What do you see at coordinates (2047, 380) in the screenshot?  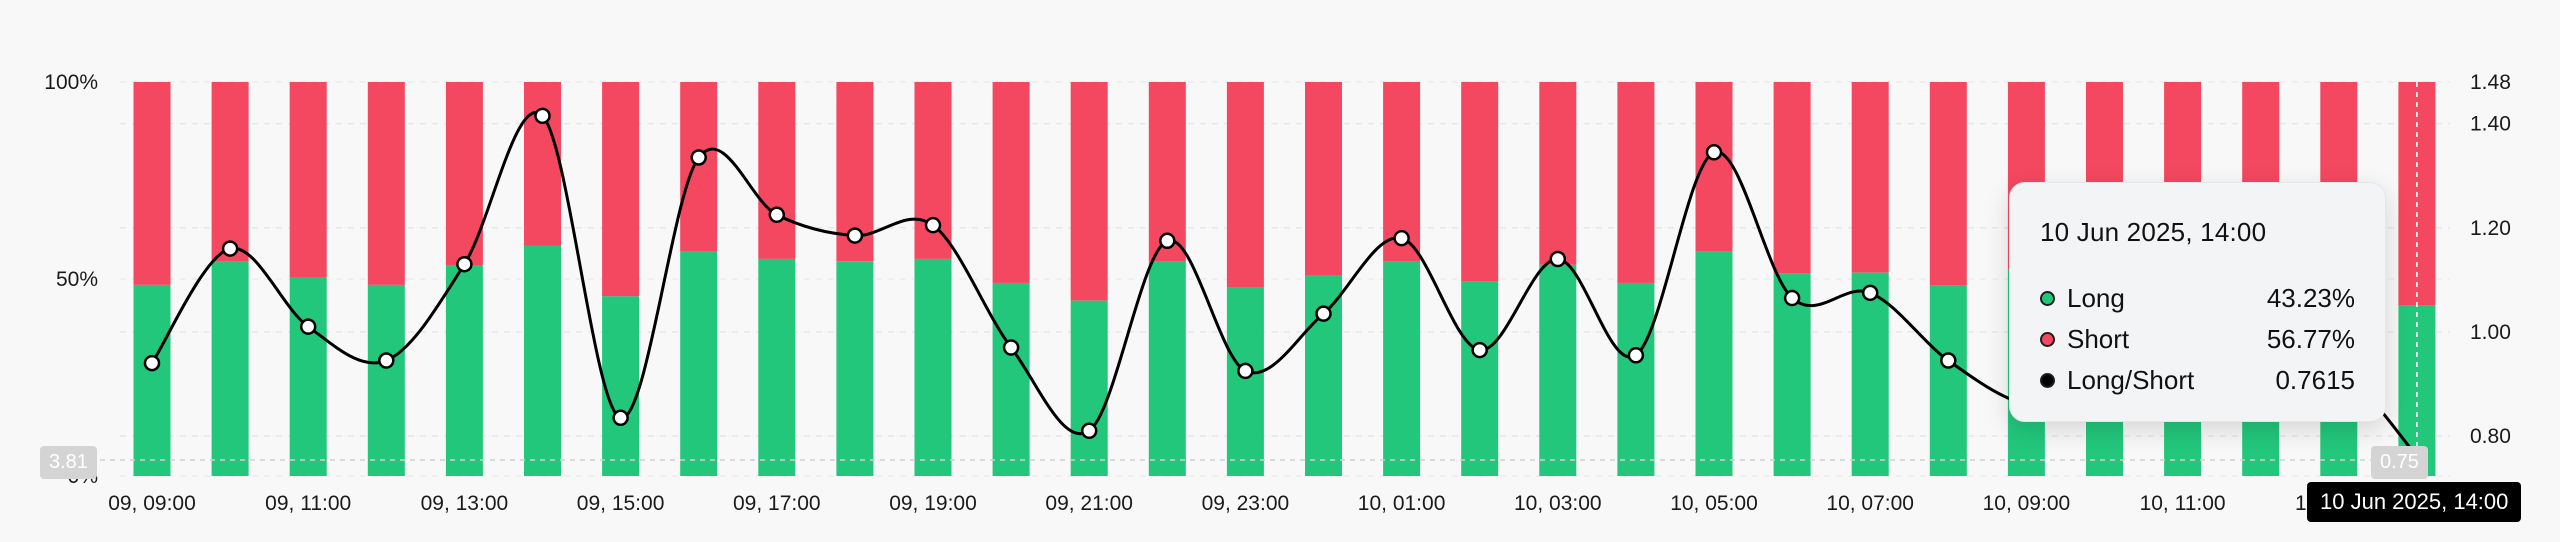 I see `ratio-legend-dot` at bounding box center [2047, 380].